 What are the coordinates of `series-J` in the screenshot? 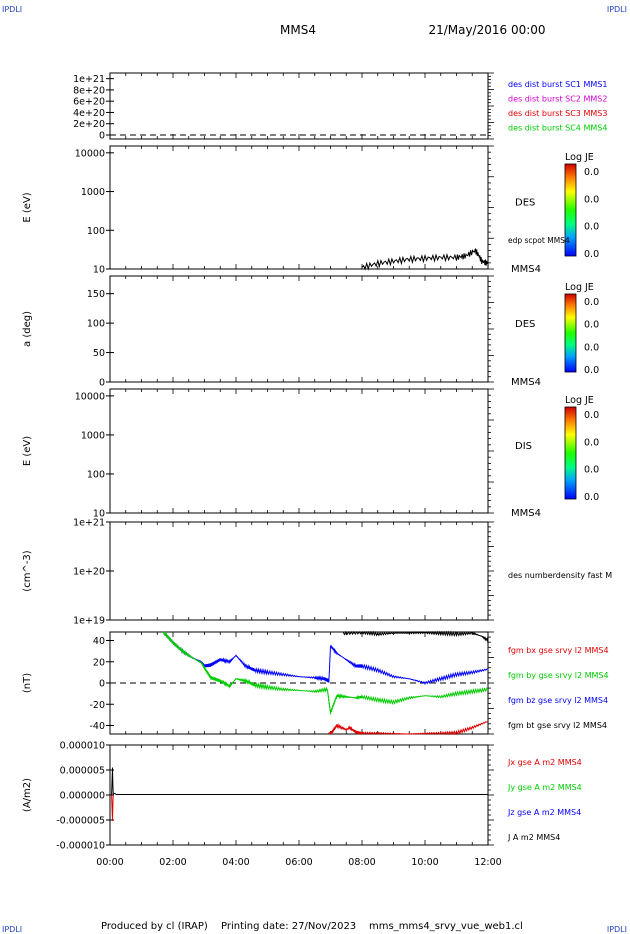 It's located at (299, 781).